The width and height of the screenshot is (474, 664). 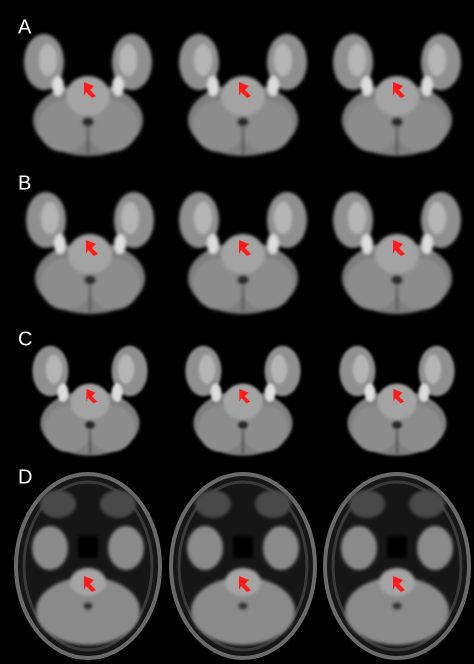 I want to click on panel-label: D, so click(x=25, y=477).